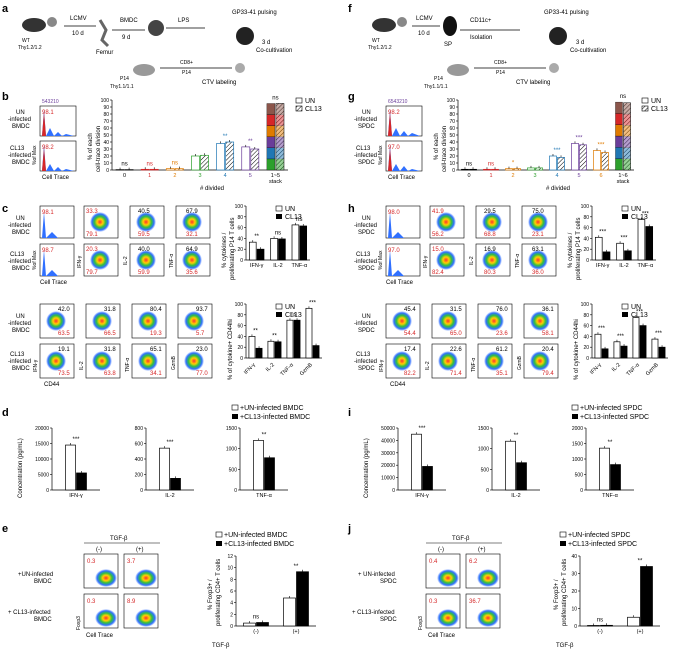 This screenshot has height=653, width=685. Describe the element at coordinates (233, 249) in the screenshot. I see `axis-label: proliferating P14 T cells` at that location.